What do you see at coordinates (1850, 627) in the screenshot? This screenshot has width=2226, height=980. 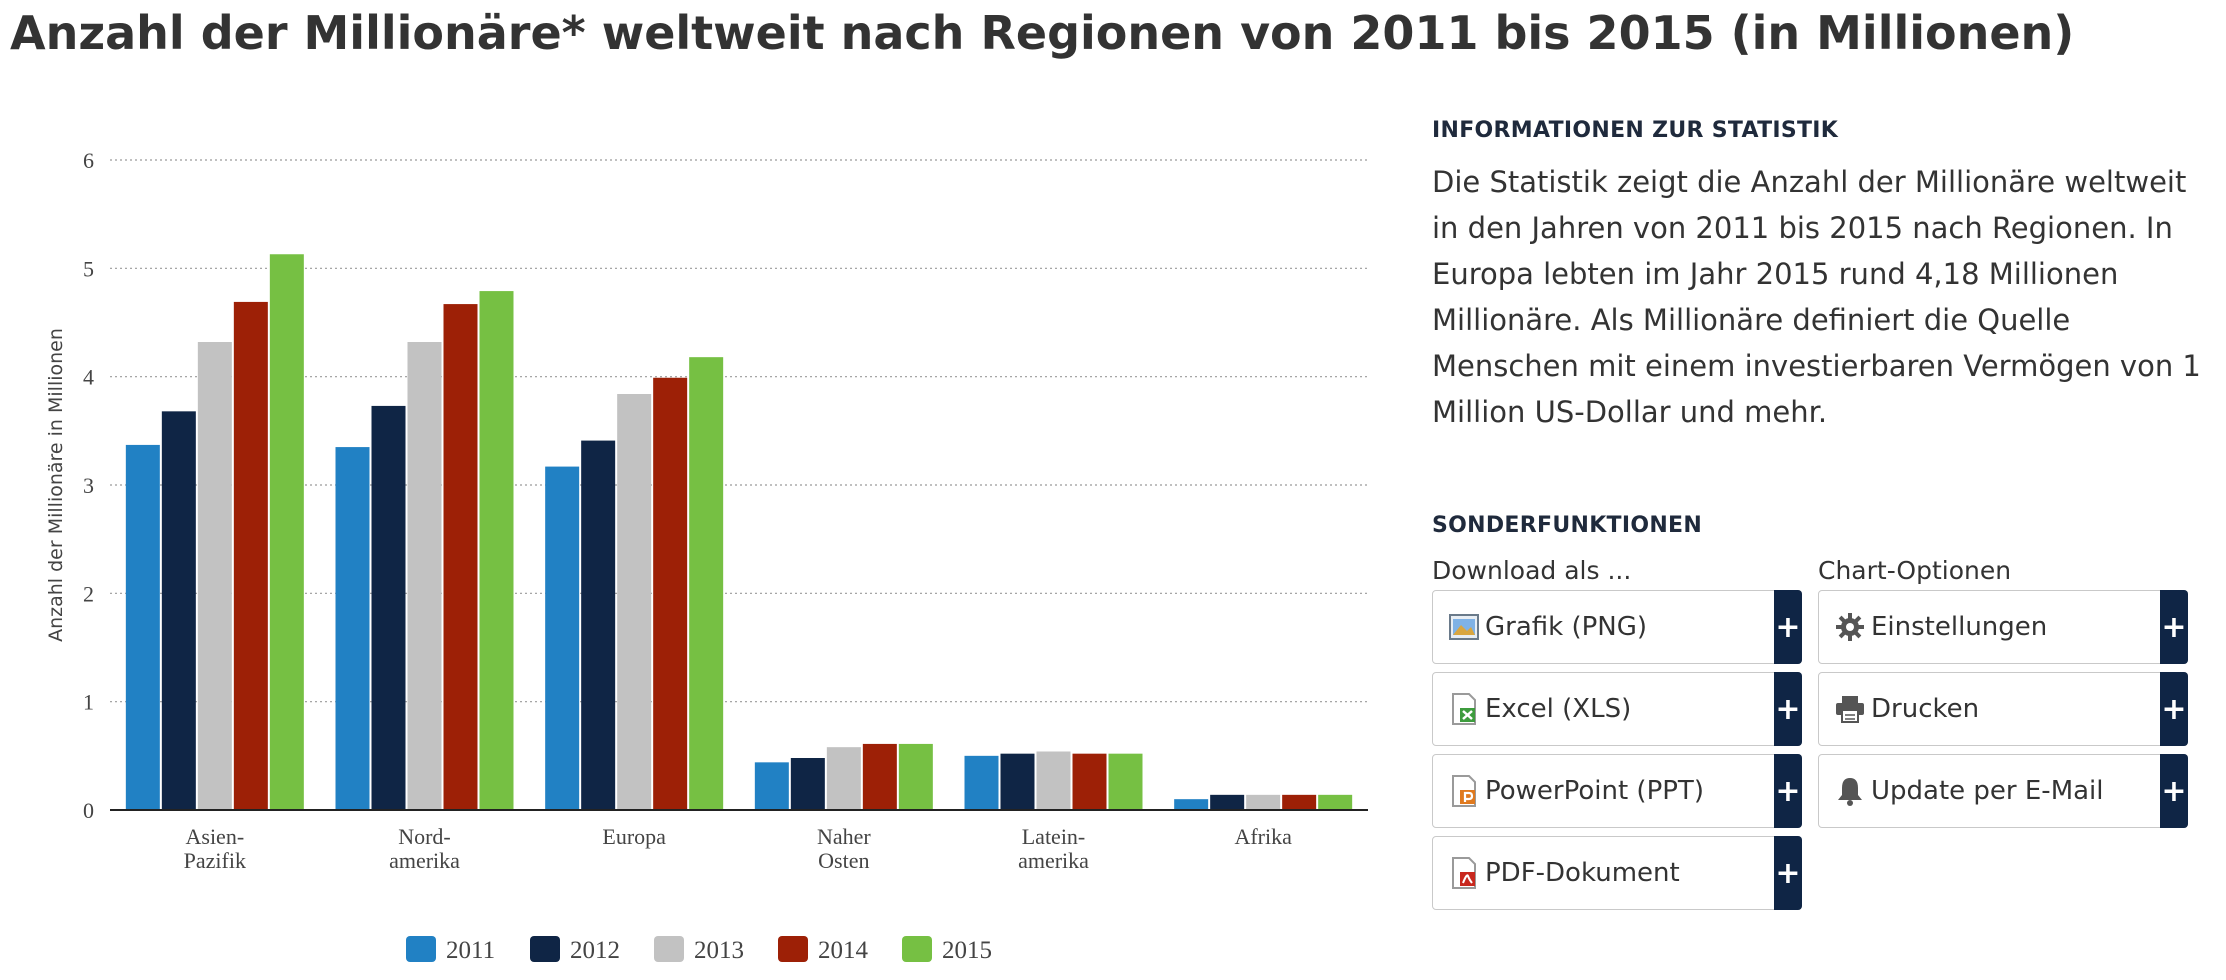 I see `gear-icon` at bounding box center [1850, 627].